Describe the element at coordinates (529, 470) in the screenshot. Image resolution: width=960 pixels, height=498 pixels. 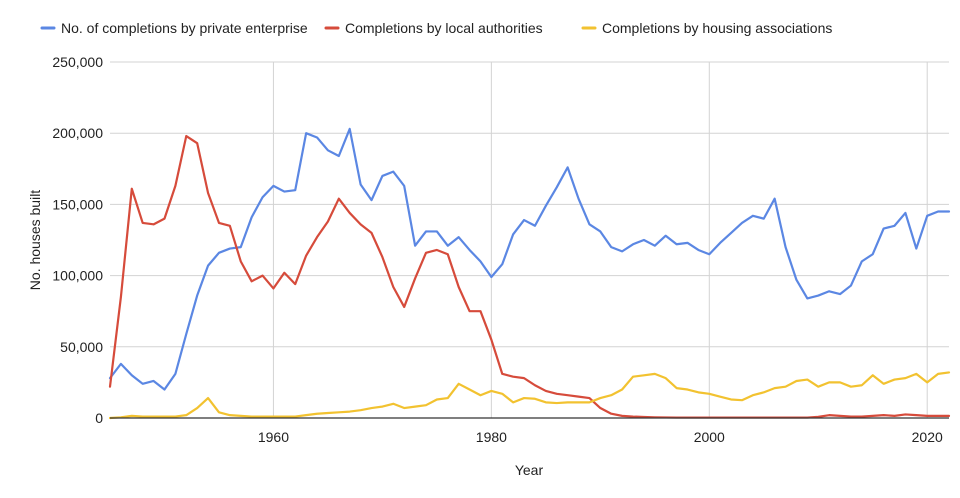
I see `x-axis-label: Year` at that location.